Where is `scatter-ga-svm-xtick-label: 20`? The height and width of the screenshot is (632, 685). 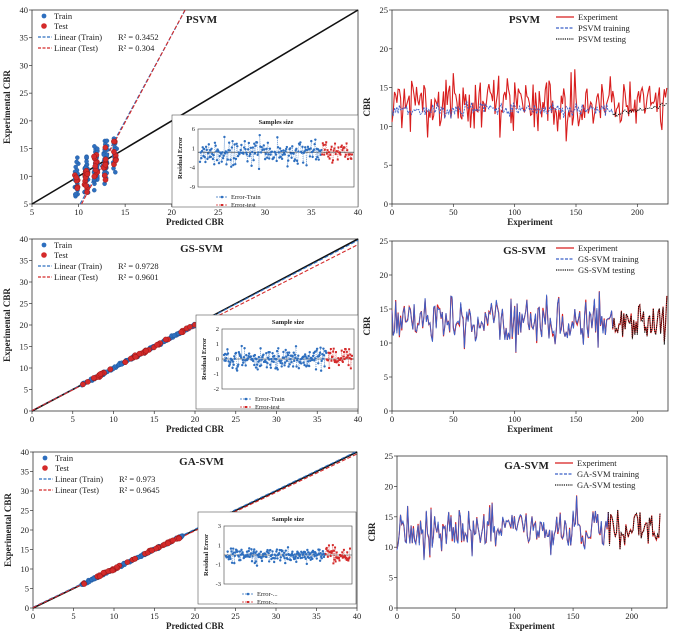
scatter-ga-svm-xtick-label: 20 is located at coordinates (195, 616).